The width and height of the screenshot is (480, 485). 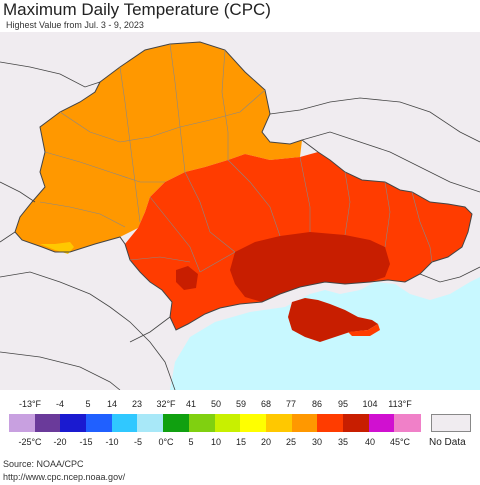 What do you see at coordinates (216, 442) in the screenshot?
I see `legend-c-label: 10` at bounding box center [216, 442].